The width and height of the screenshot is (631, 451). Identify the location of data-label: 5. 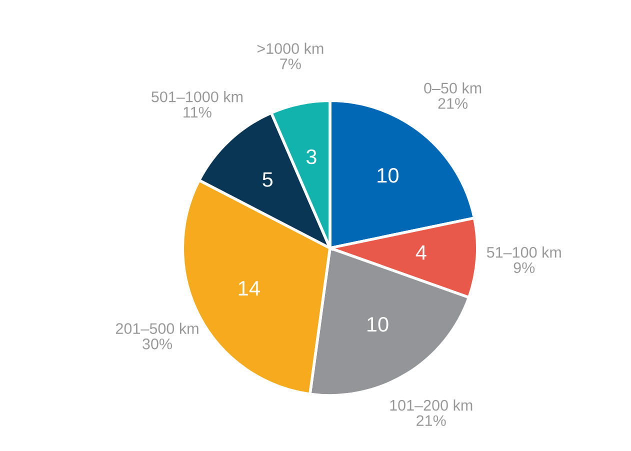
(267, 179).